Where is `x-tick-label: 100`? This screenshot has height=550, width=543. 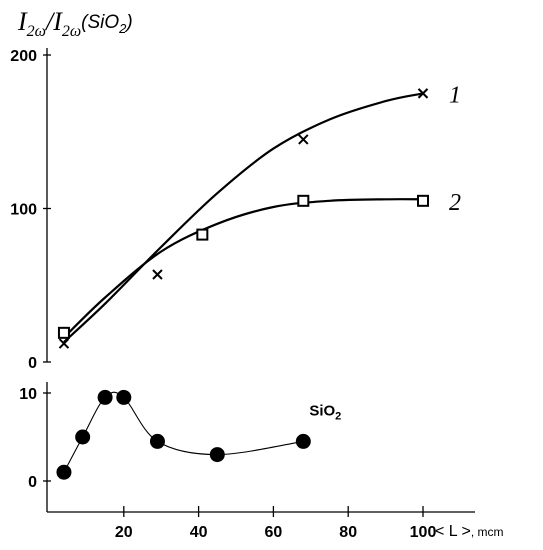
x-tick-label: 100 is located at coordinates (423, 532).